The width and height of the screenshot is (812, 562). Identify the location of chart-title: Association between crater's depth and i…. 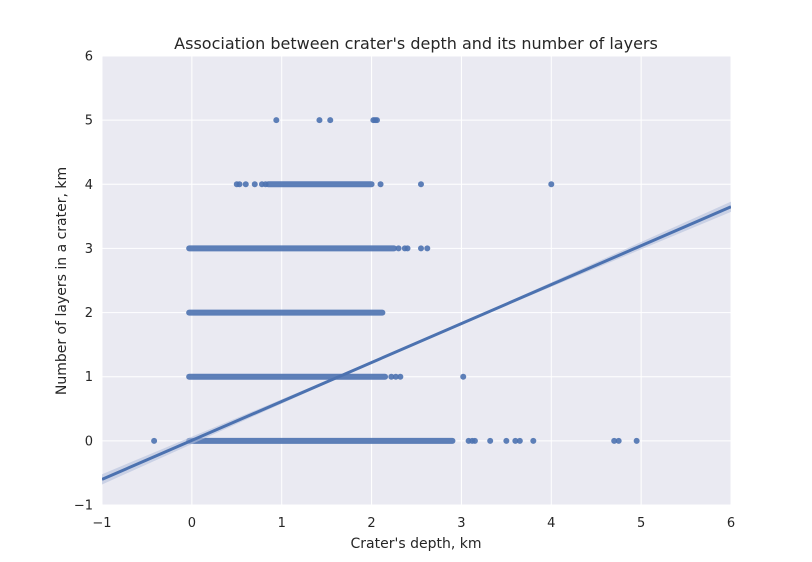
(416, 43).